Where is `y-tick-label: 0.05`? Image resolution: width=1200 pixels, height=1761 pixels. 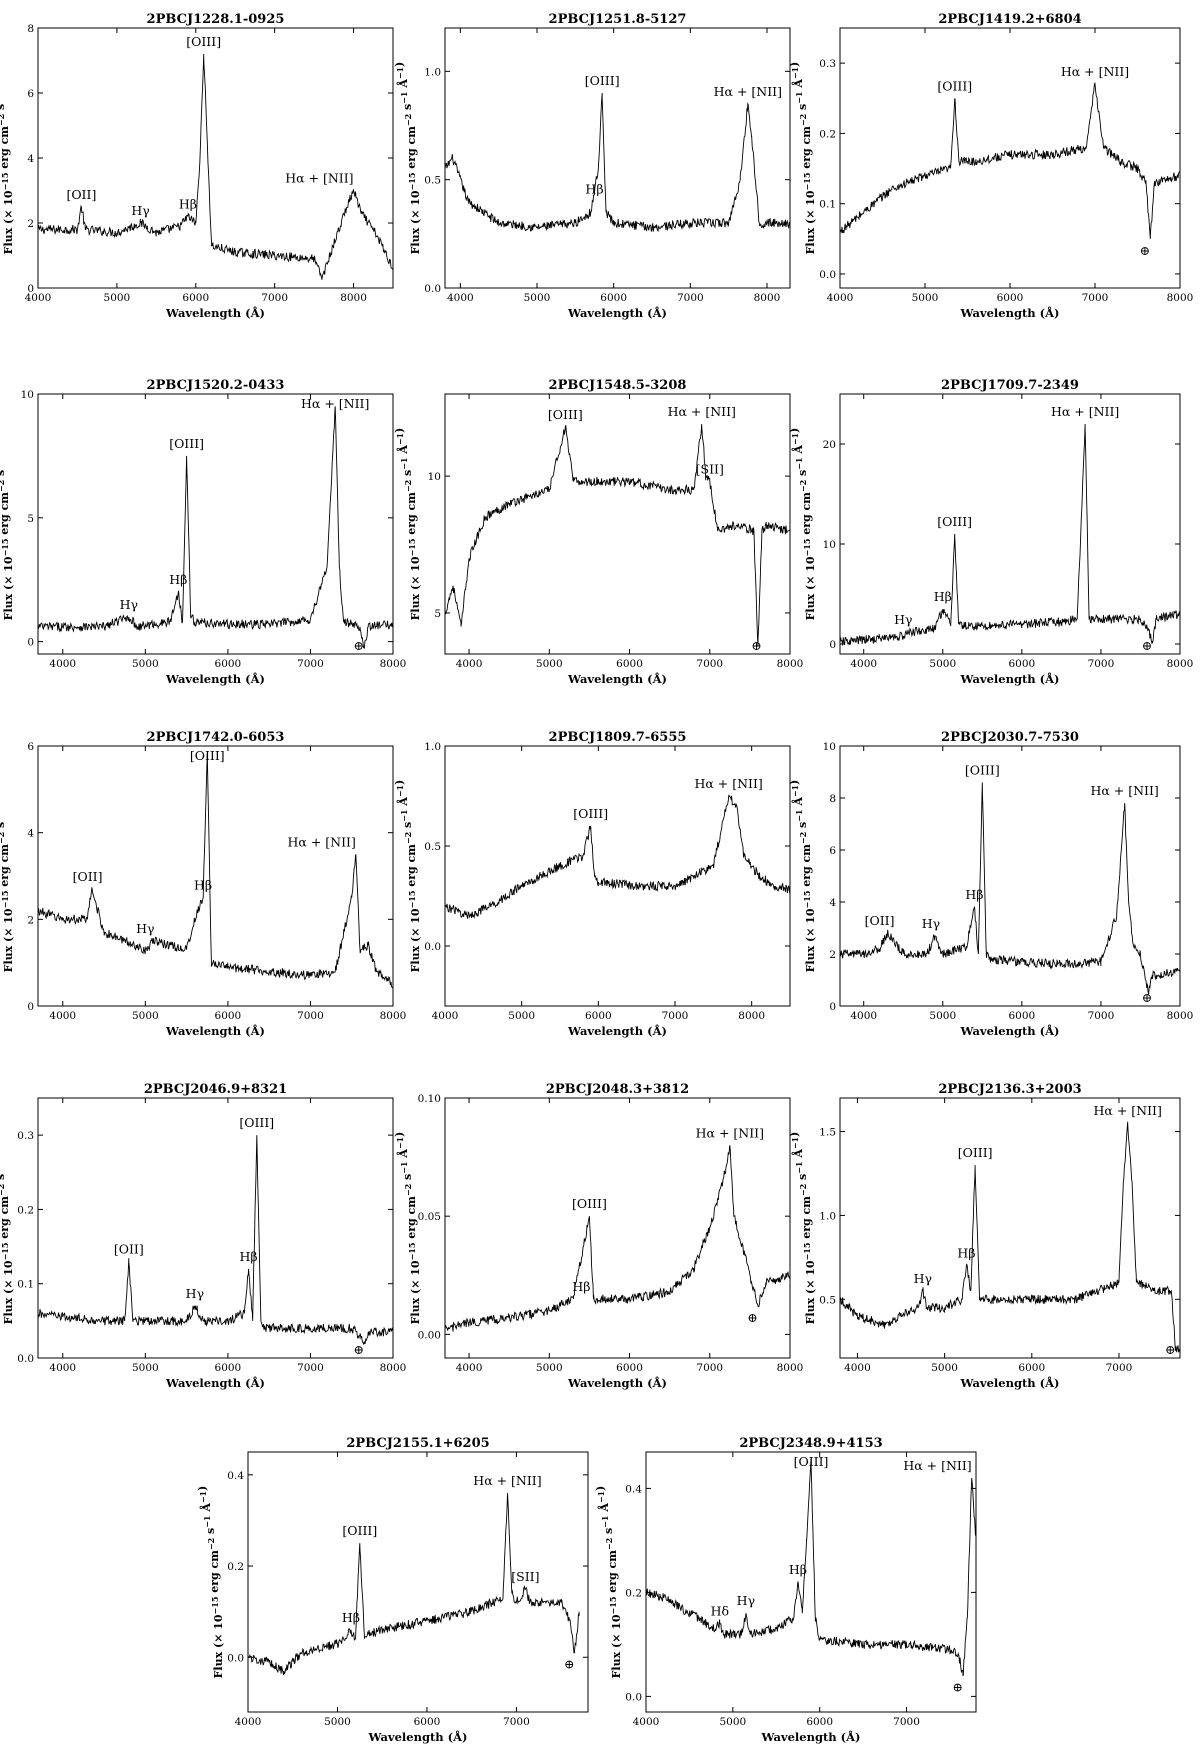
y-tick-label: 0.05 is located at coordinates (429, 1217).